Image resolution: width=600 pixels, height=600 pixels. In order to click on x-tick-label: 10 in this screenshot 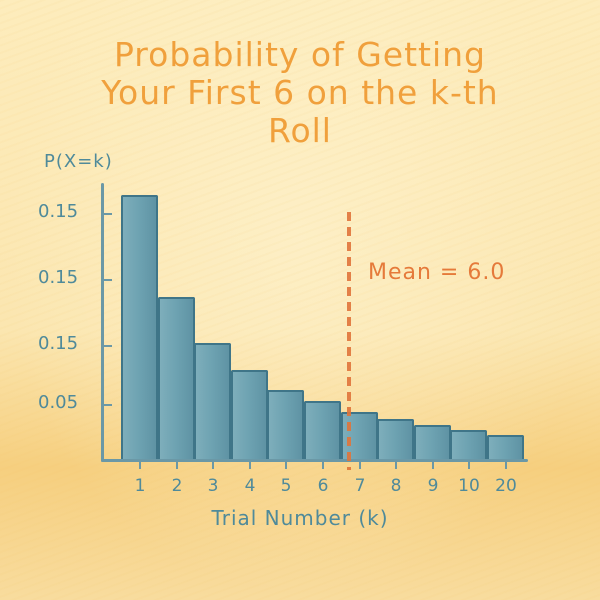, I will do `click(469, 486)`.